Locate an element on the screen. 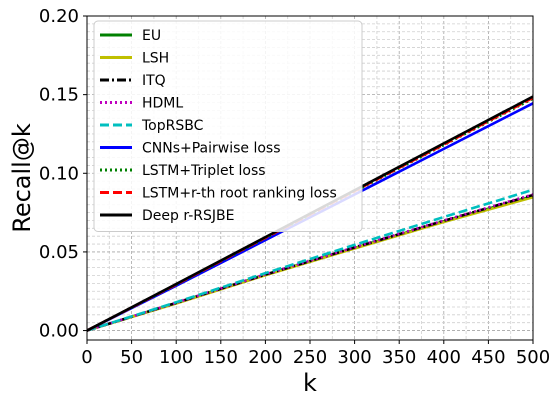  x-tick-label: 450 is located at coordinates (488, 357).